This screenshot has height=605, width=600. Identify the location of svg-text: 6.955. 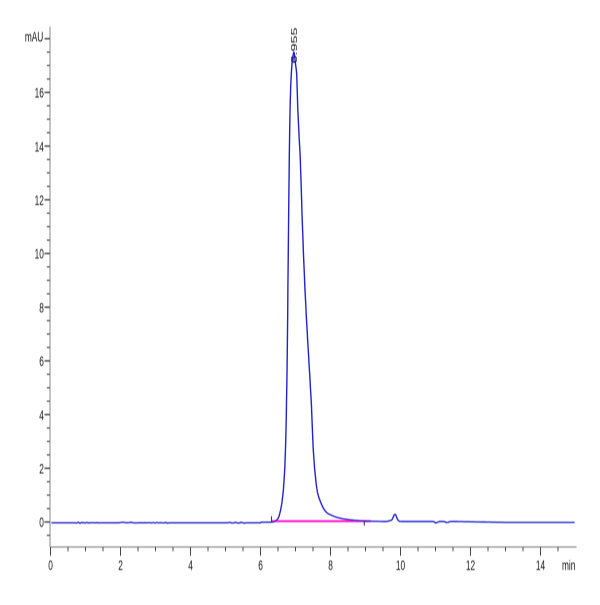
(294, 45).